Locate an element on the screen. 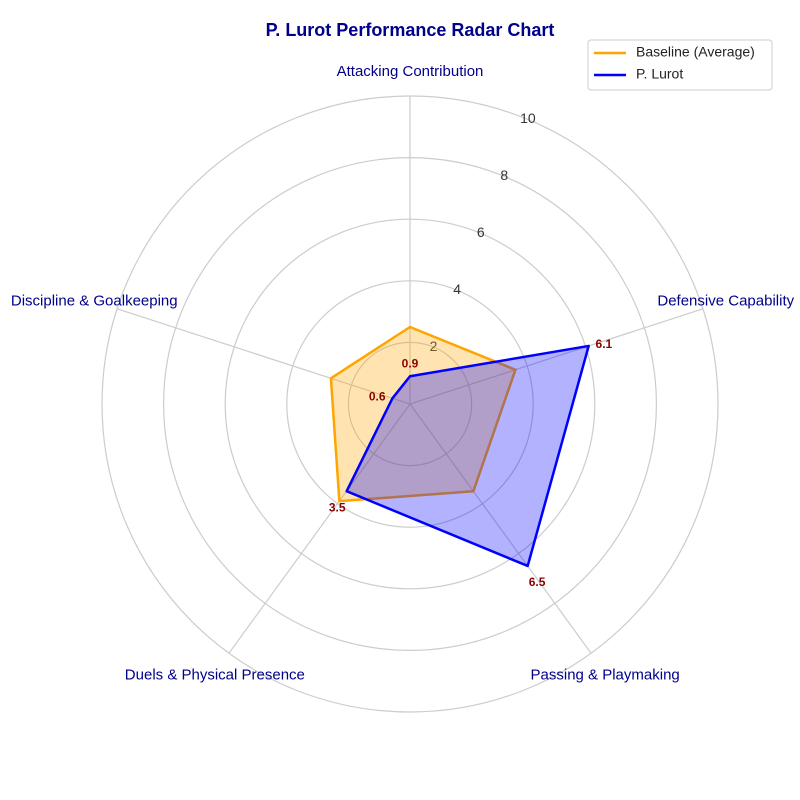  series-area is located at coordinates (467, 456).